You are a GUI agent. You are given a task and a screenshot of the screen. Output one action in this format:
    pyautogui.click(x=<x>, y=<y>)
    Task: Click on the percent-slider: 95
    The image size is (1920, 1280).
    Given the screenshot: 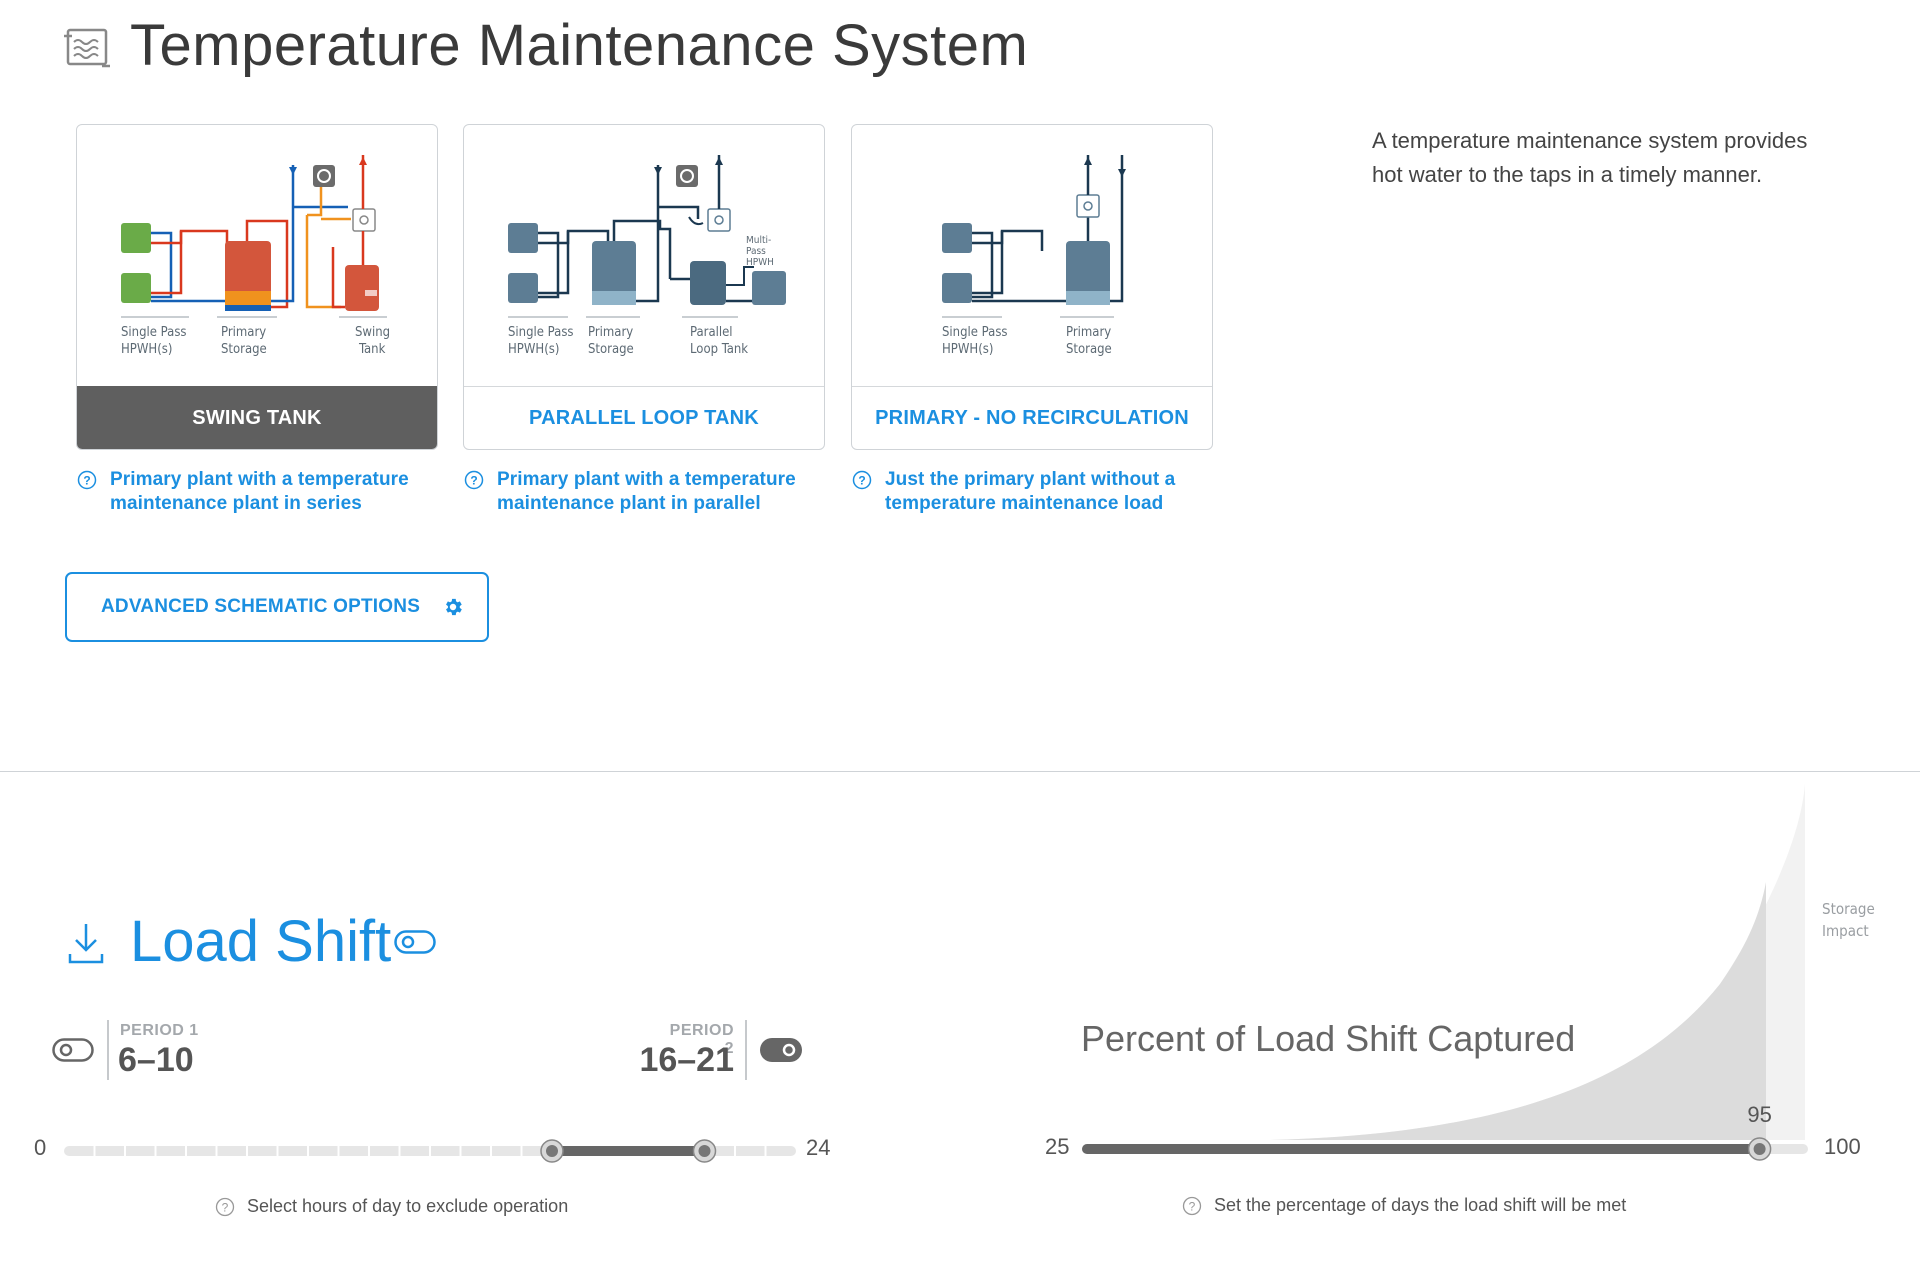 What is the action you would take?
    pyautogui.click(x=1445, y=1133)
    